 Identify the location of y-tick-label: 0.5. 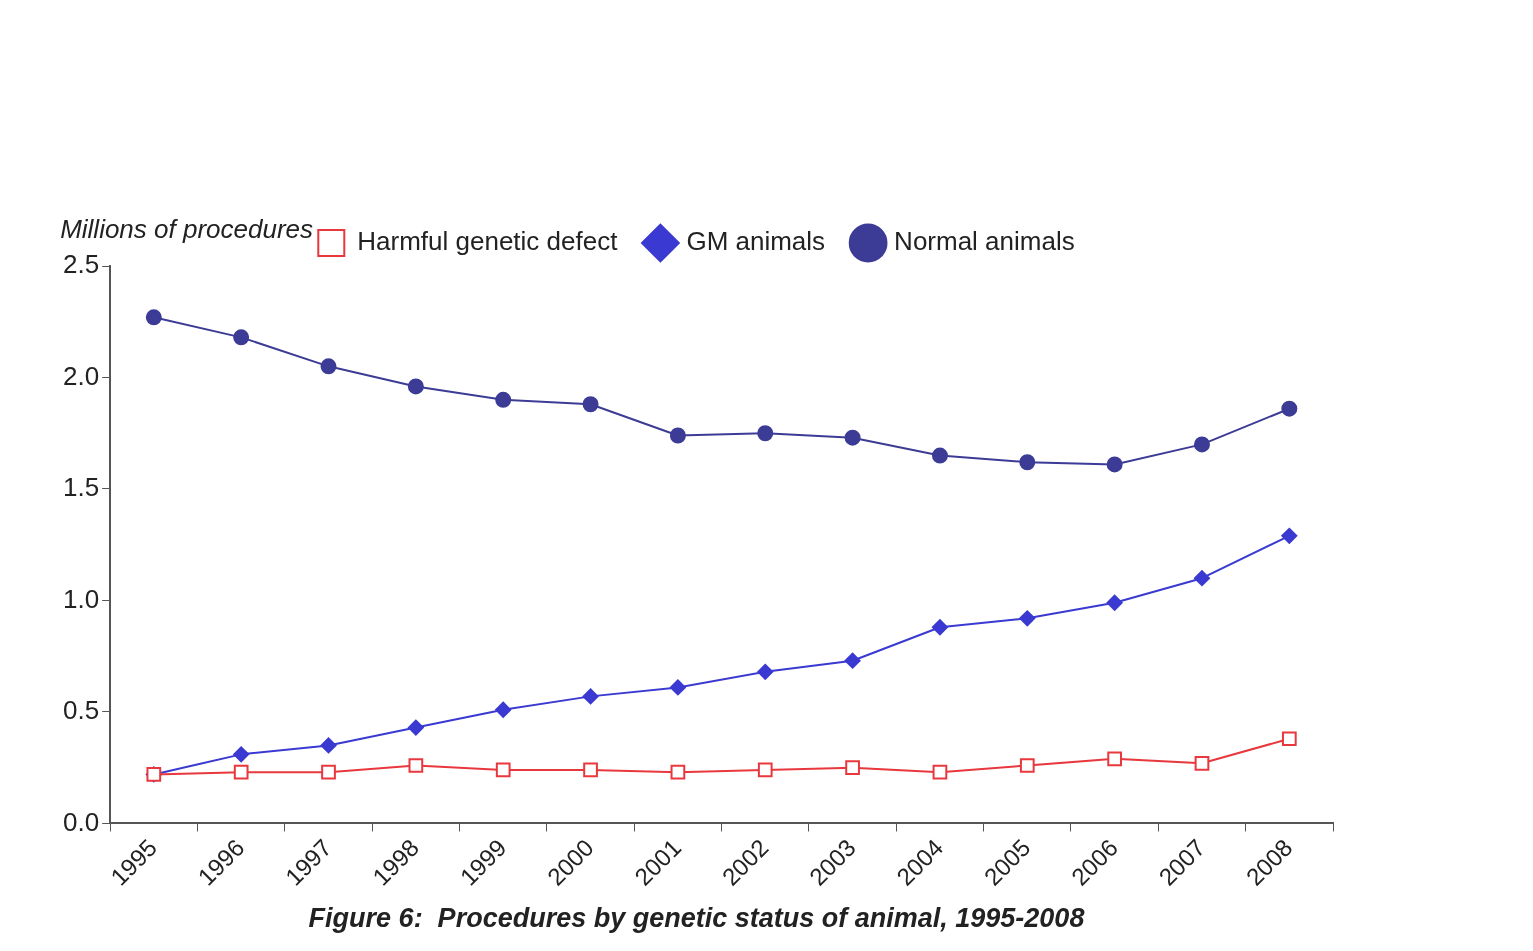
(81, 710).